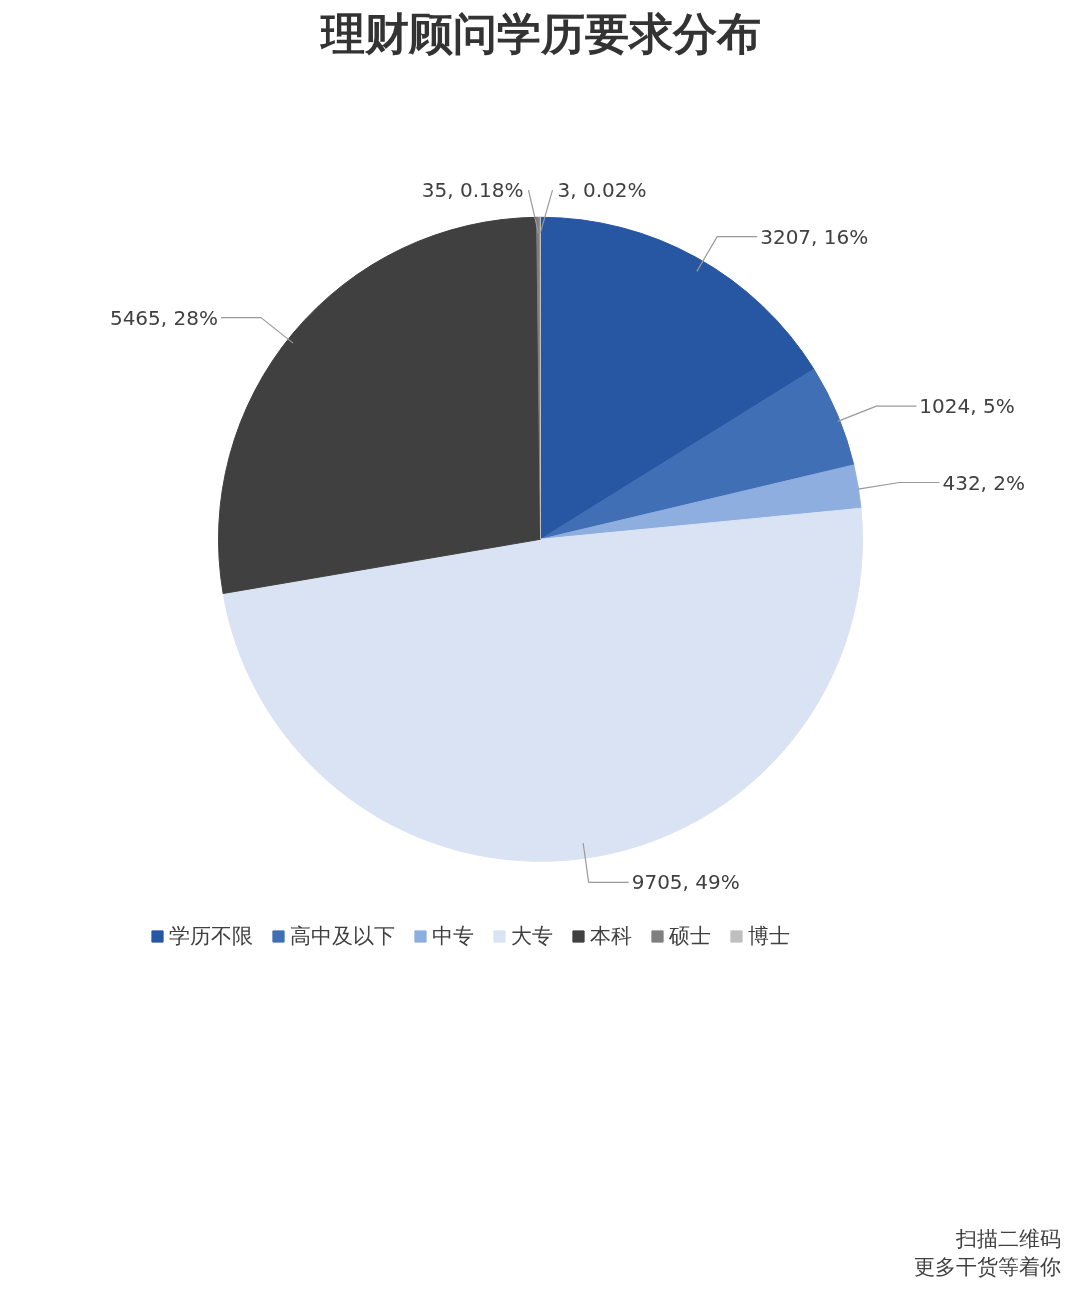 The image size is (1080, 1309). I want to click on data-label: 5465, 28%, so click(163, 317).